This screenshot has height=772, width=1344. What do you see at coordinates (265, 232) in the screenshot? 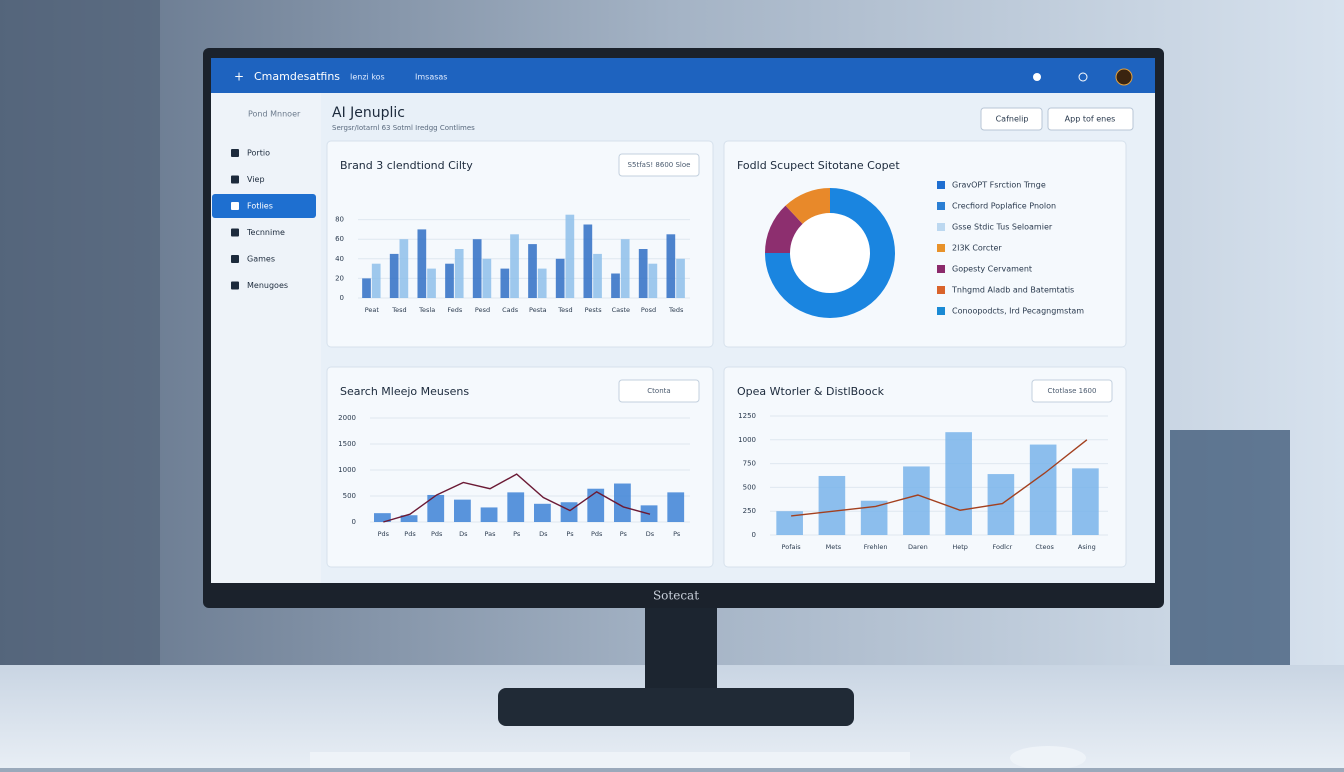
I see `menu-item: Tecnnime` at bounding box center [265, 232].